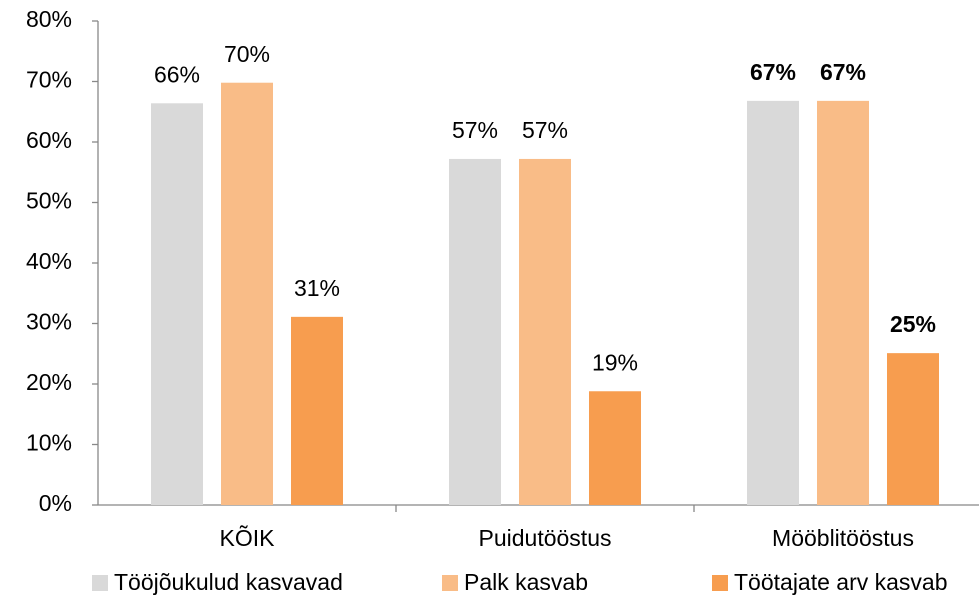 The height and width of the screenshot is (606, 980). I want to click on legend-label: Töötajate arv kasvab, so click(841, 582).